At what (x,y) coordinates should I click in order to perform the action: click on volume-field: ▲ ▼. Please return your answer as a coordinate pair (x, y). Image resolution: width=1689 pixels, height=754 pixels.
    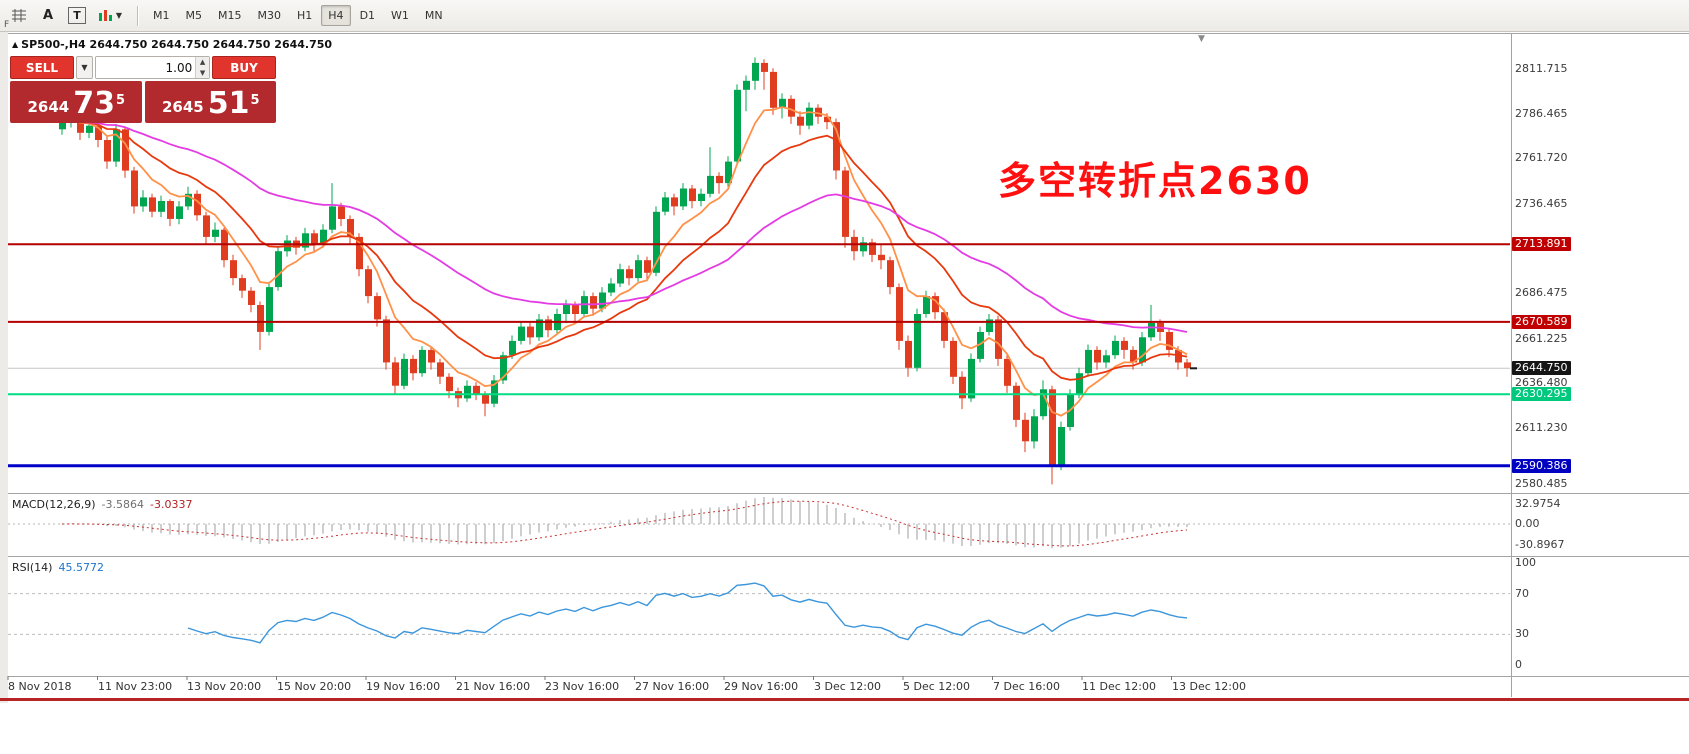
    Looking at the image, I should click on (152, 67).